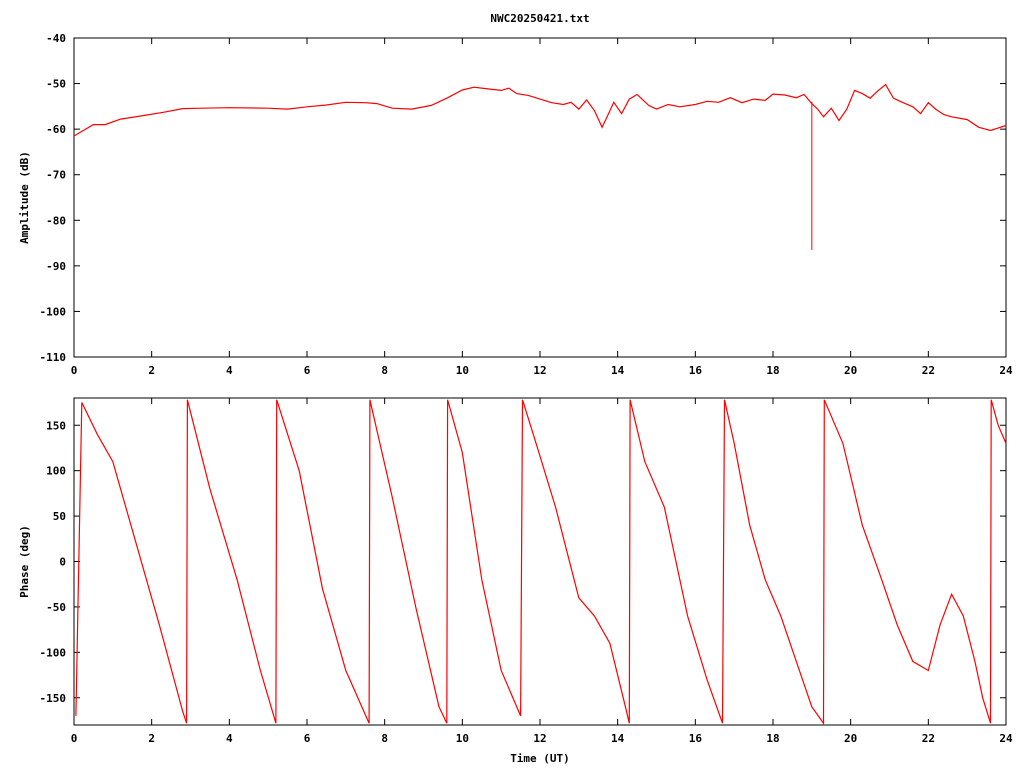  I want to click on y-tick-label: -60, so click(56, 129).